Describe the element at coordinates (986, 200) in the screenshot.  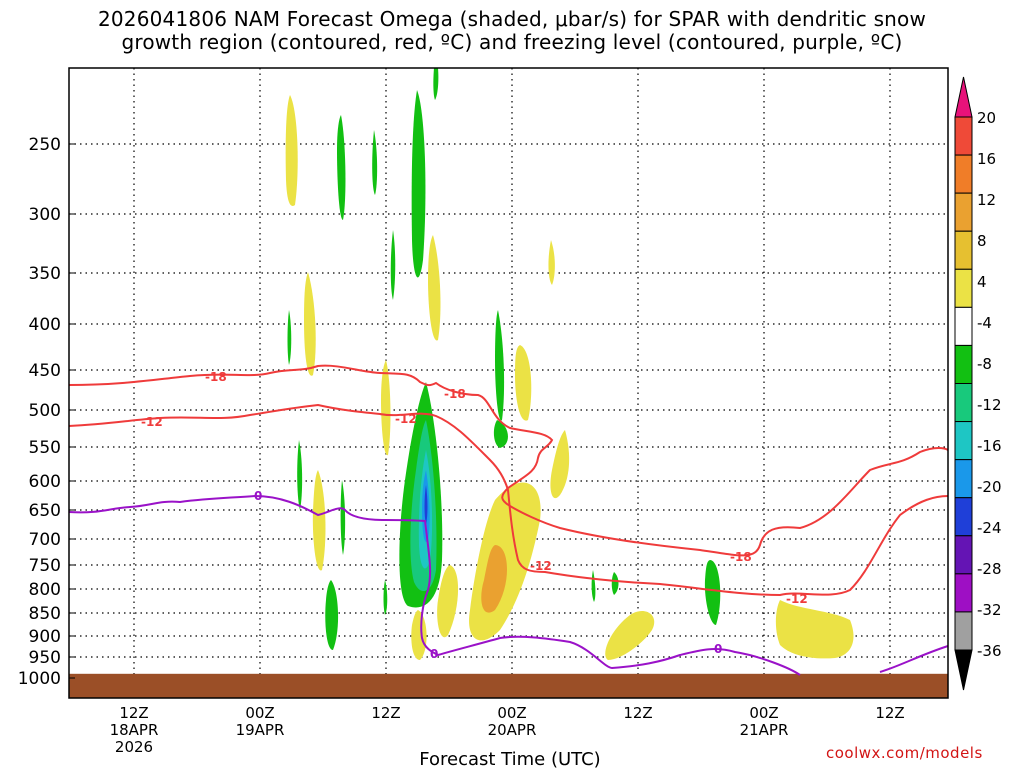
I see `colorbar-label-2: 12` at that location.